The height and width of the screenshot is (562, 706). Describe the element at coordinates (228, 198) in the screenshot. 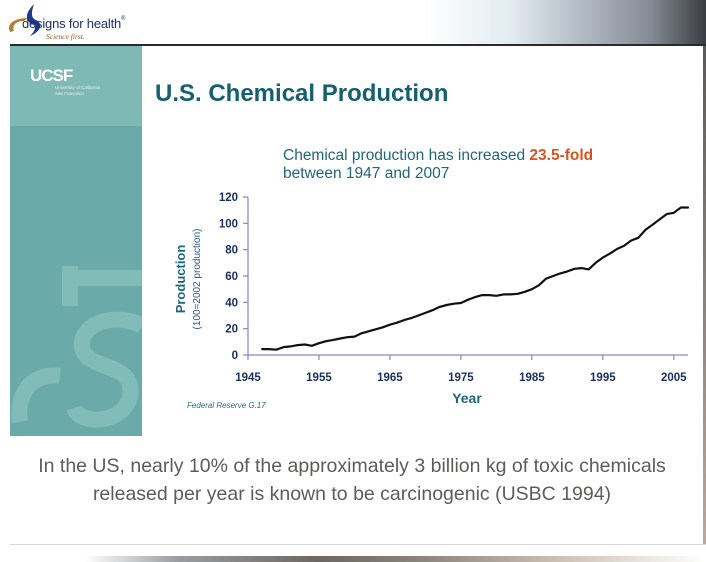

I see `y-tick-label: 120` at that location.